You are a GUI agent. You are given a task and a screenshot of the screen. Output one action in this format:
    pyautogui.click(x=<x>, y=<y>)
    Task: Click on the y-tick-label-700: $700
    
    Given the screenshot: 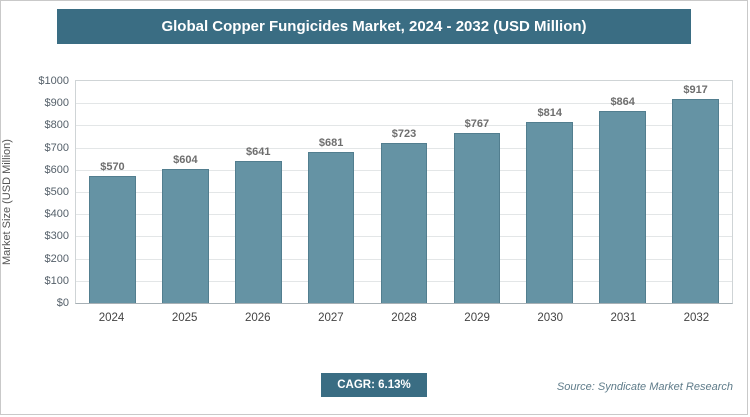 What is the action you would take?
    pyautogui.click(x=56, y=147)
    